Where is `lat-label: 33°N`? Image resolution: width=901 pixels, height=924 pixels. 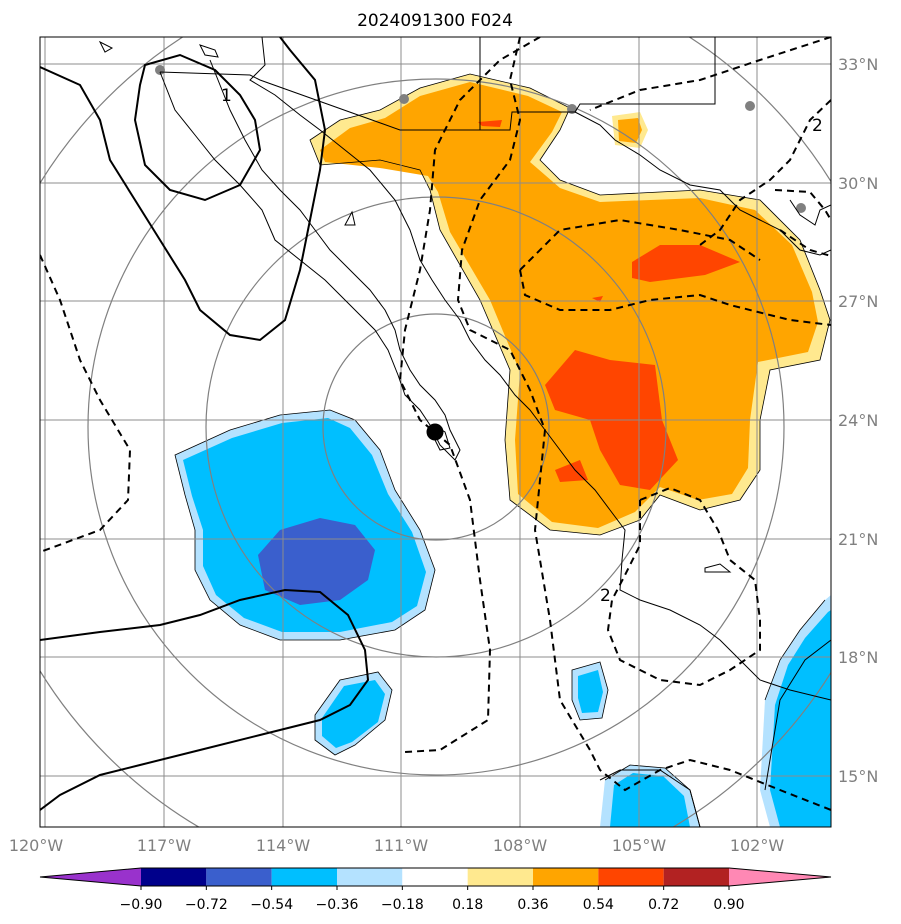 lat-label: 33°N is located at coordinates (858, 64).